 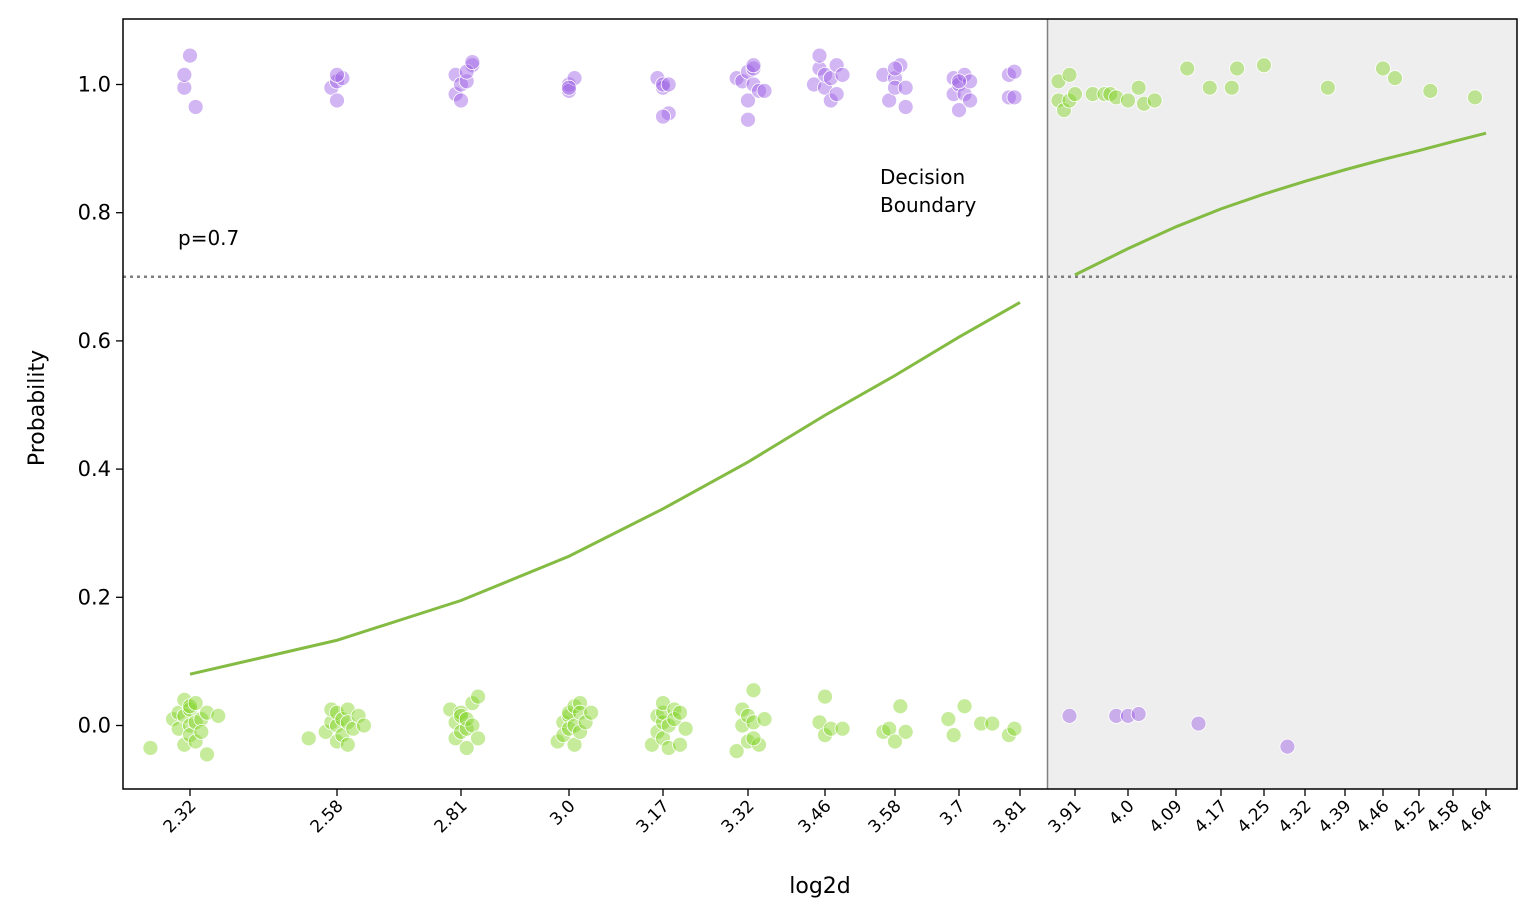 I want to click on y-tick-label: 0.0, so click(x=94, y=726).